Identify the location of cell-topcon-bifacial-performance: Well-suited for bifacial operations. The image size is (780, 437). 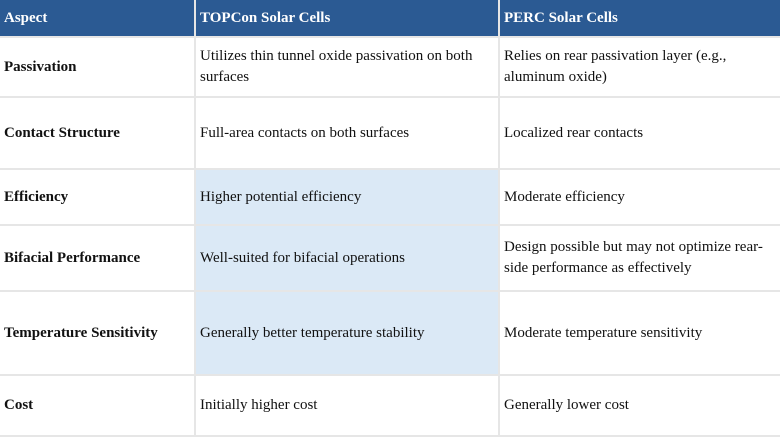
(347, 258).